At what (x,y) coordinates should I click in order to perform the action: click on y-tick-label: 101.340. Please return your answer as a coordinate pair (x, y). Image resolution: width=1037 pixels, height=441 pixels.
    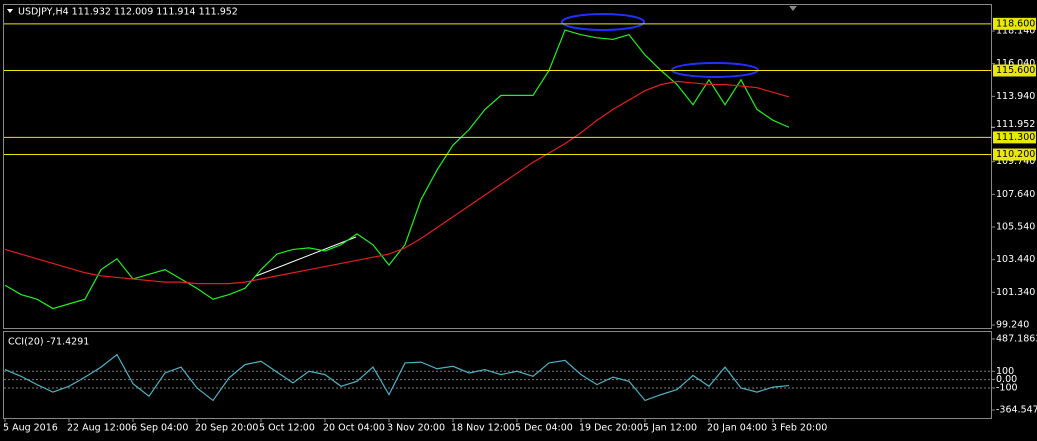
    Looking at the image, I should click on (1015, 292).